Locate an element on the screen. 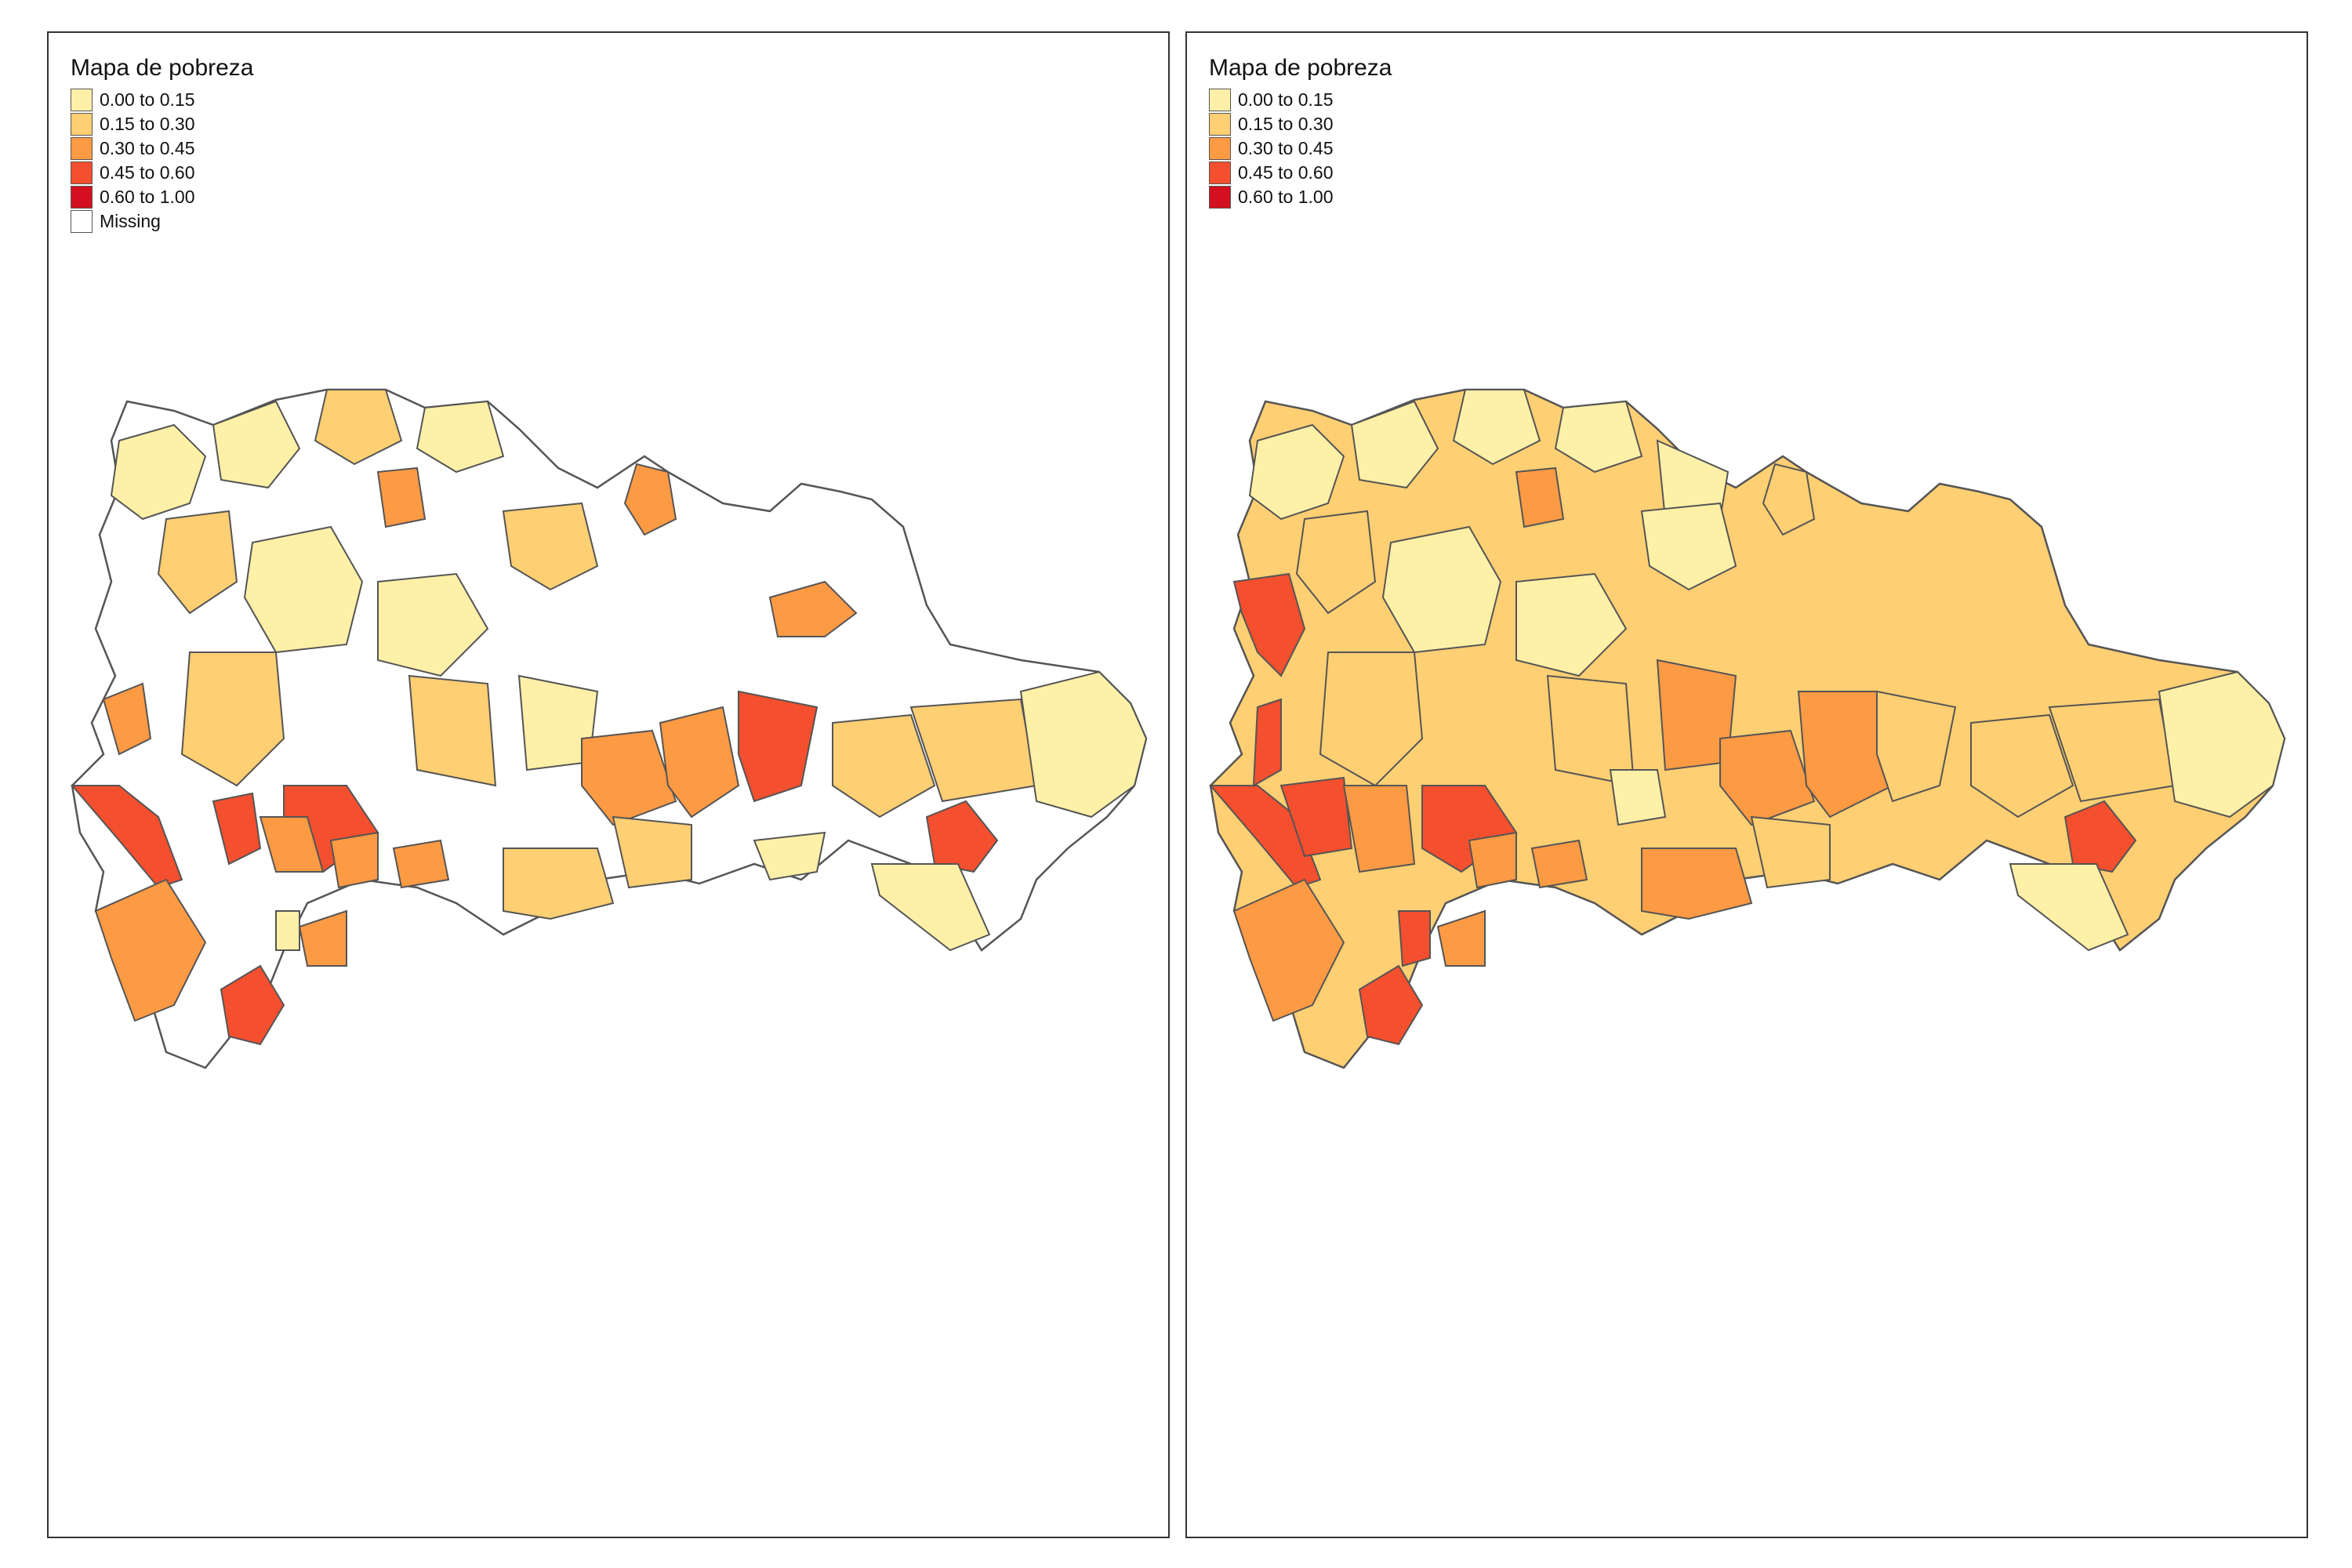 The height and width of the screenshot is (1568, 2352). region-east-spur is located at coordinates (813, 608).